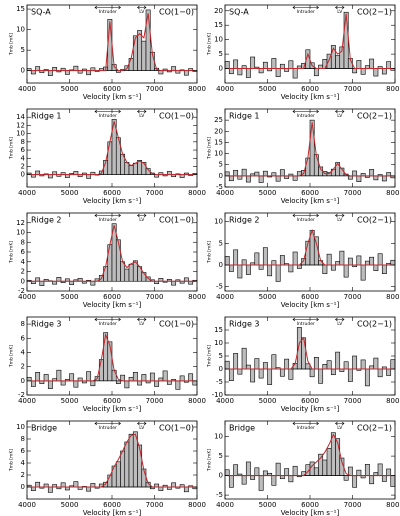 The width and height of the screenshot is (400, 516). What do you see at coordinates (20, 125) in the screenshot?
I see `y-tick-label: 12` at bounding box center [20, 125].